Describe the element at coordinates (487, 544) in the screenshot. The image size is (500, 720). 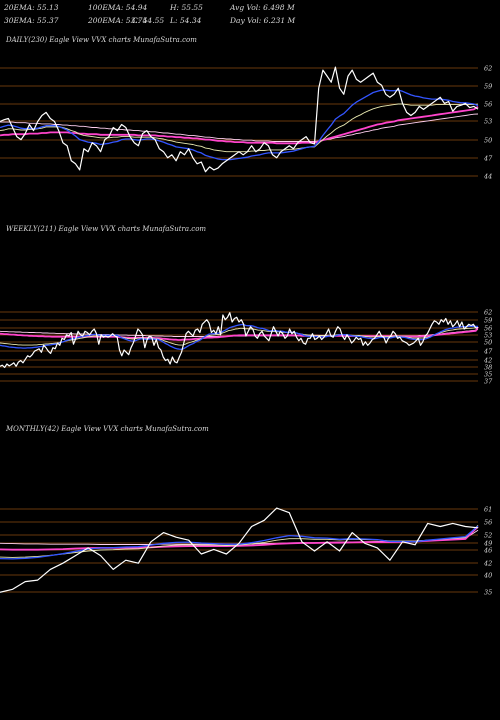
I see `y-tick-label: 49` at that location.